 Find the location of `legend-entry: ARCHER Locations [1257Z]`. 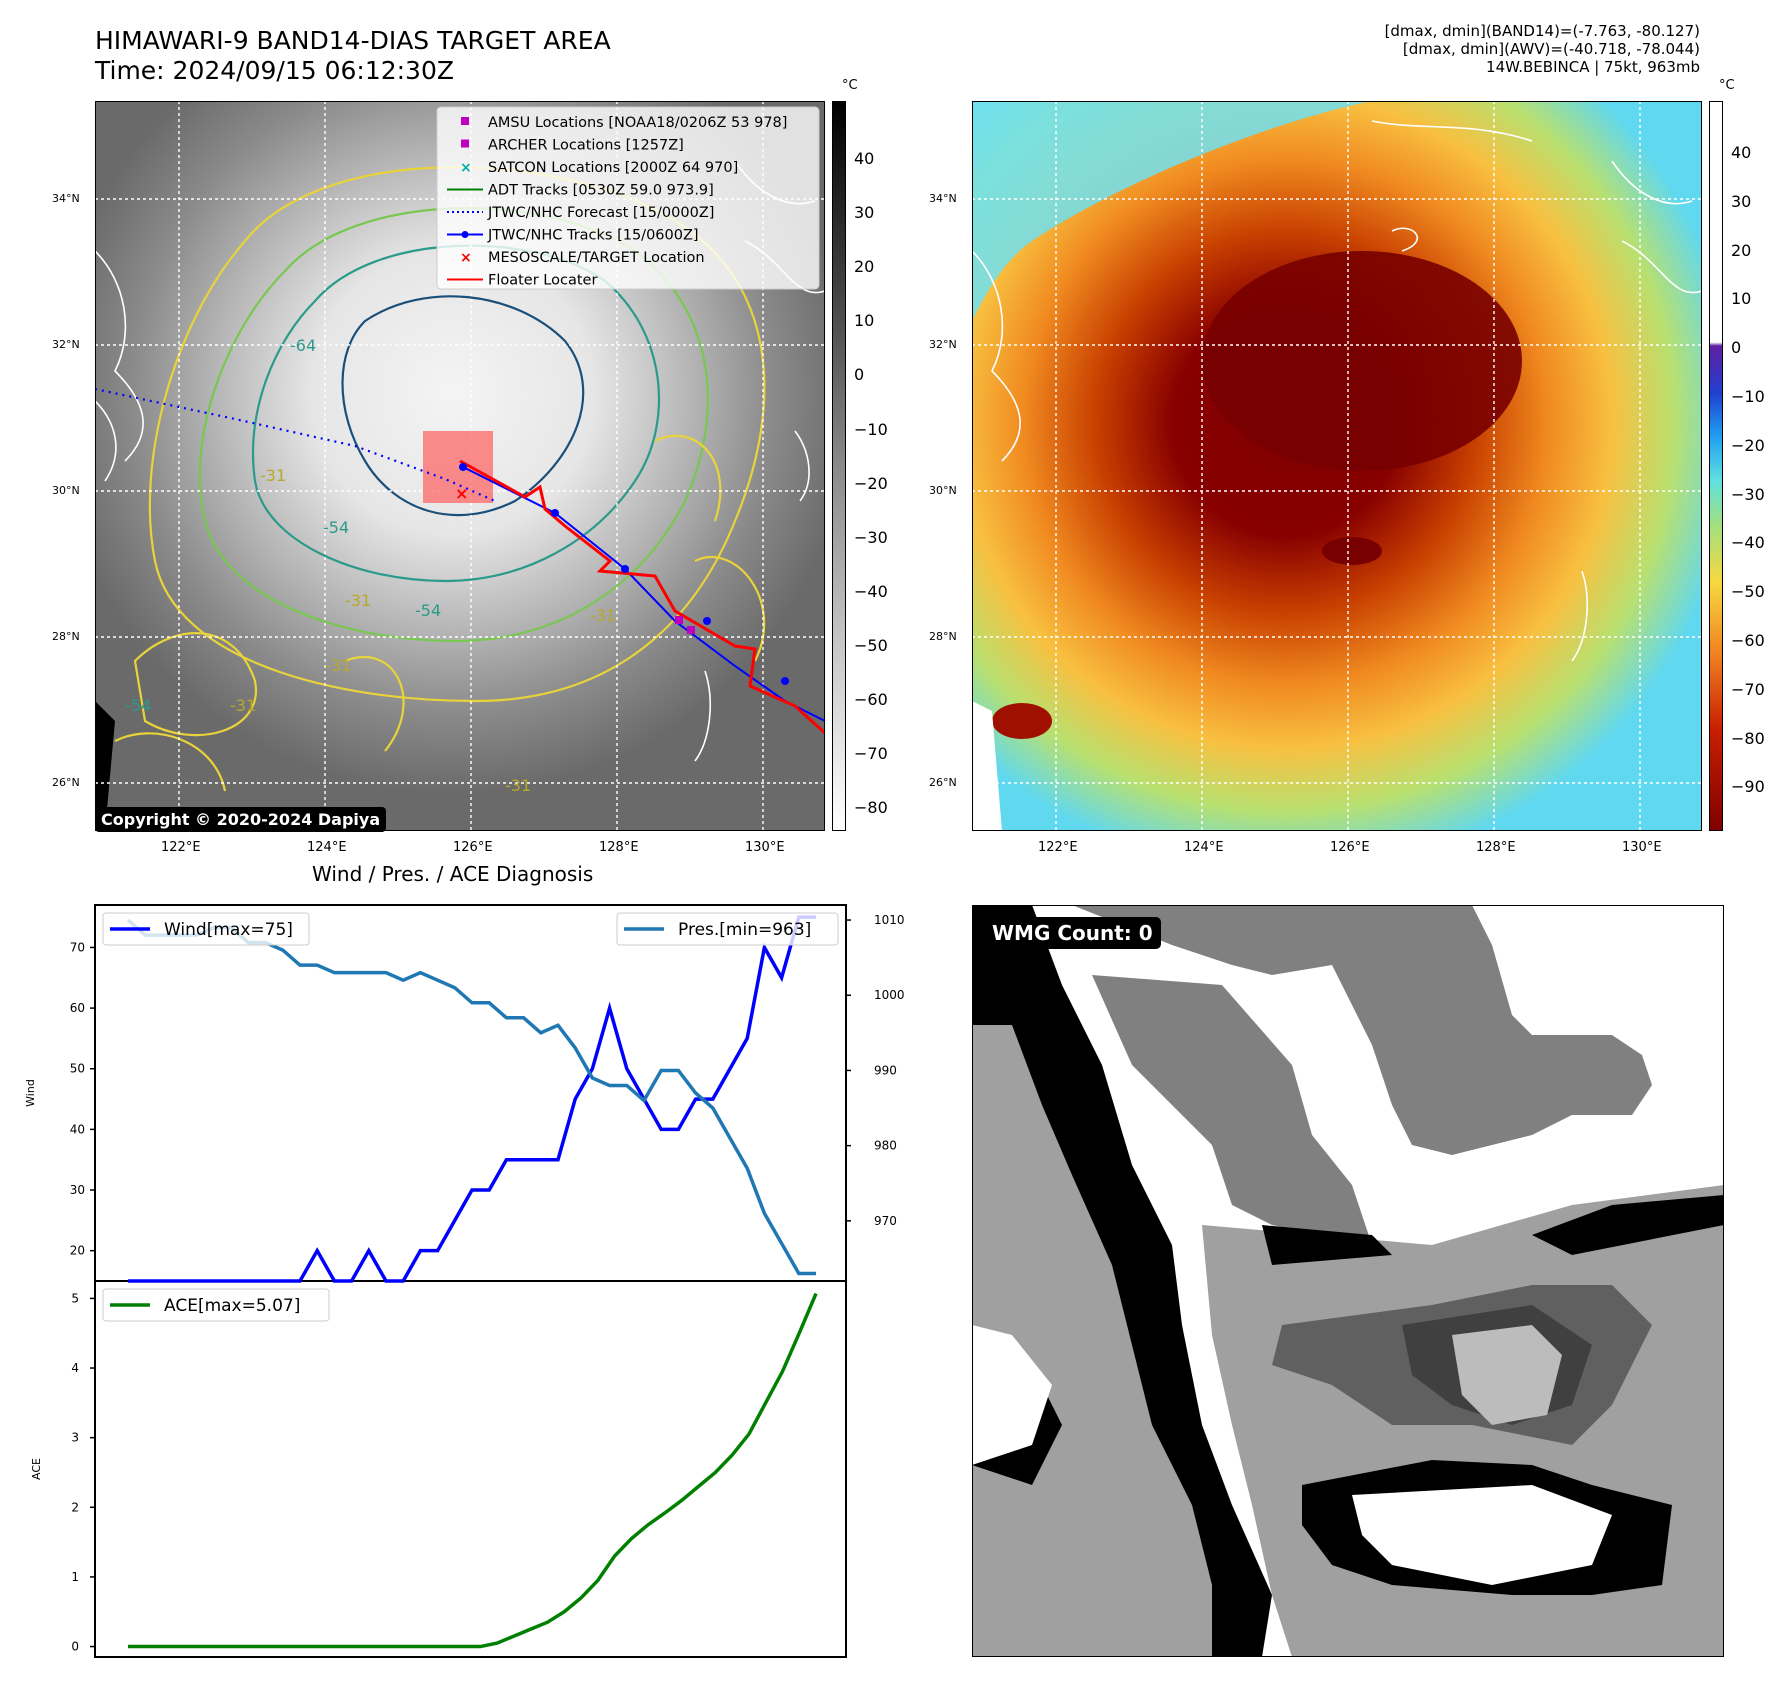

legend-entry: ARCHER Locations [1257Z] is located at coordinates (572, 146).